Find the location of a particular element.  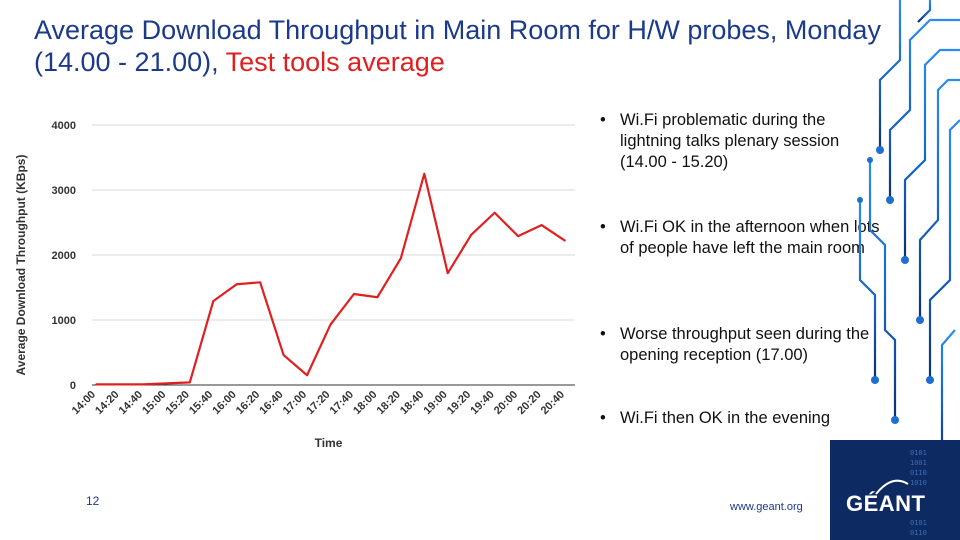

x-tick-label: 17:20 is located at coordinates (318, 403).